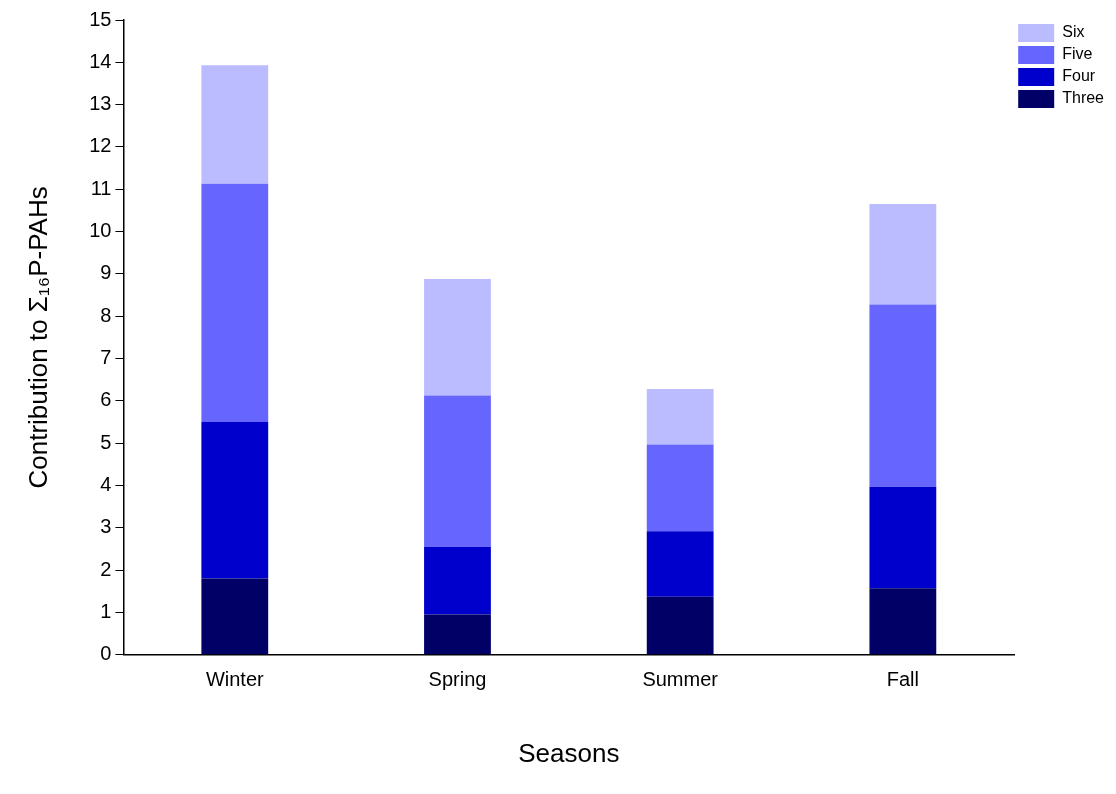 The width and height of the screenshot is (1116, 794). I want to click on y-tick-label: 3, so click(106, 526).